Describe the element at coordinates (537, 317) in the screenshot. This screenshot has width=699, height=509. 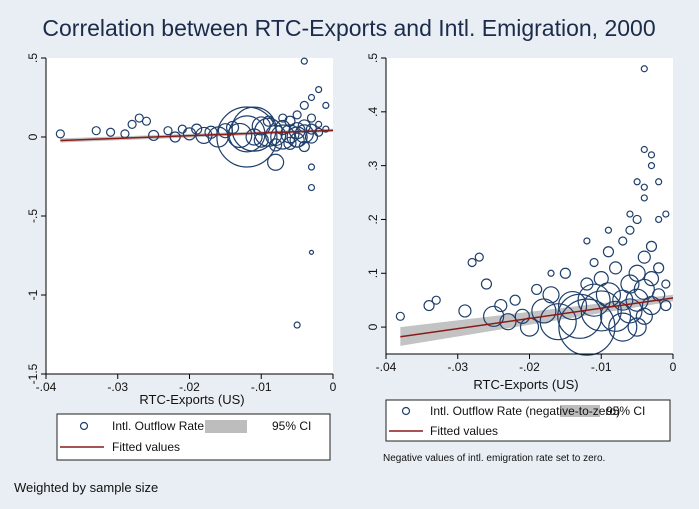
I see `right-fit-line` at that location.